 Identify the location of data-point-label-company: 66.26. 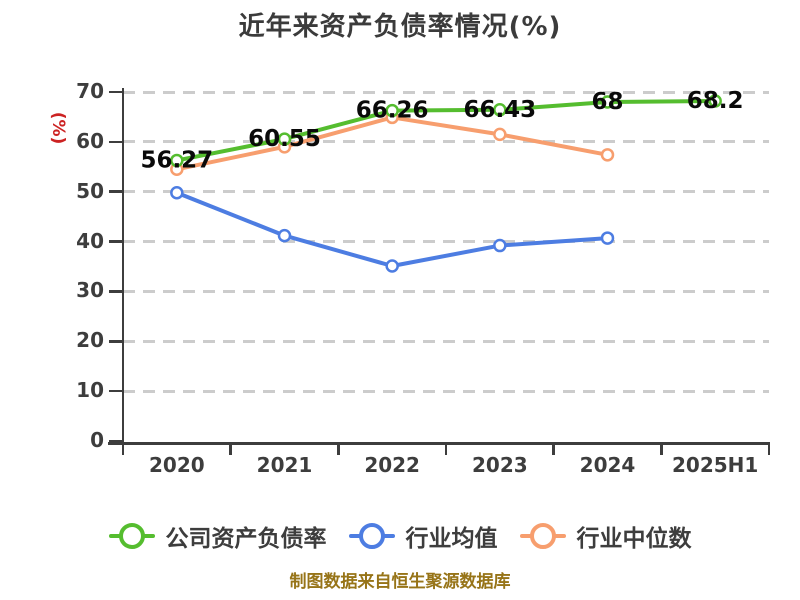
(392, 111).